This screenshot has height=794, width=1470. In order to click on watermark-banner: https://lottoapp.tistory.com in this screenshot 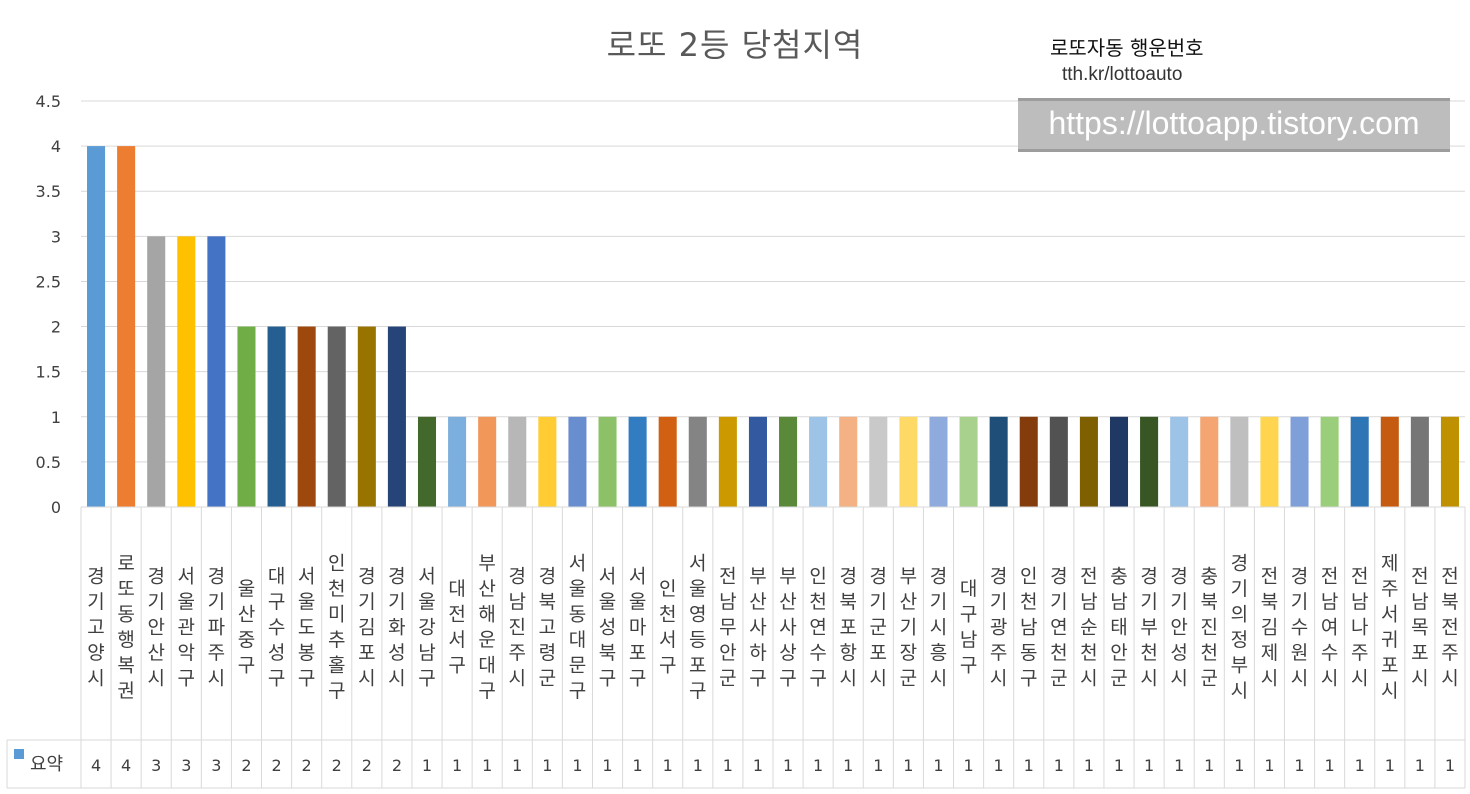, I will do `click(1234, 125)`.